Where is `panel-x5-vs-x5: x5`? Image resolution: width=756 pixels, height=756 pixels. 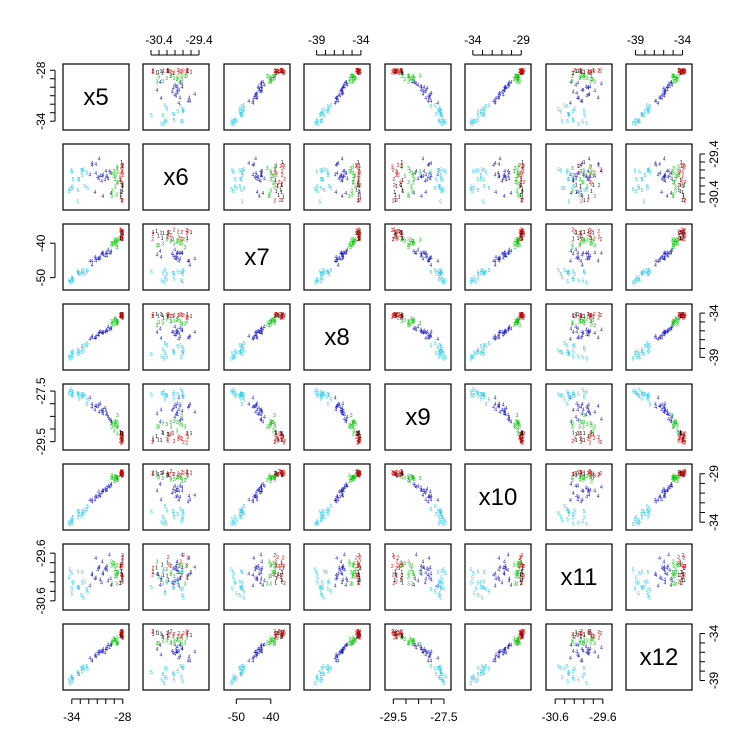 panel-x5-vs-x5: x5 is located at coordinates (96, 97).